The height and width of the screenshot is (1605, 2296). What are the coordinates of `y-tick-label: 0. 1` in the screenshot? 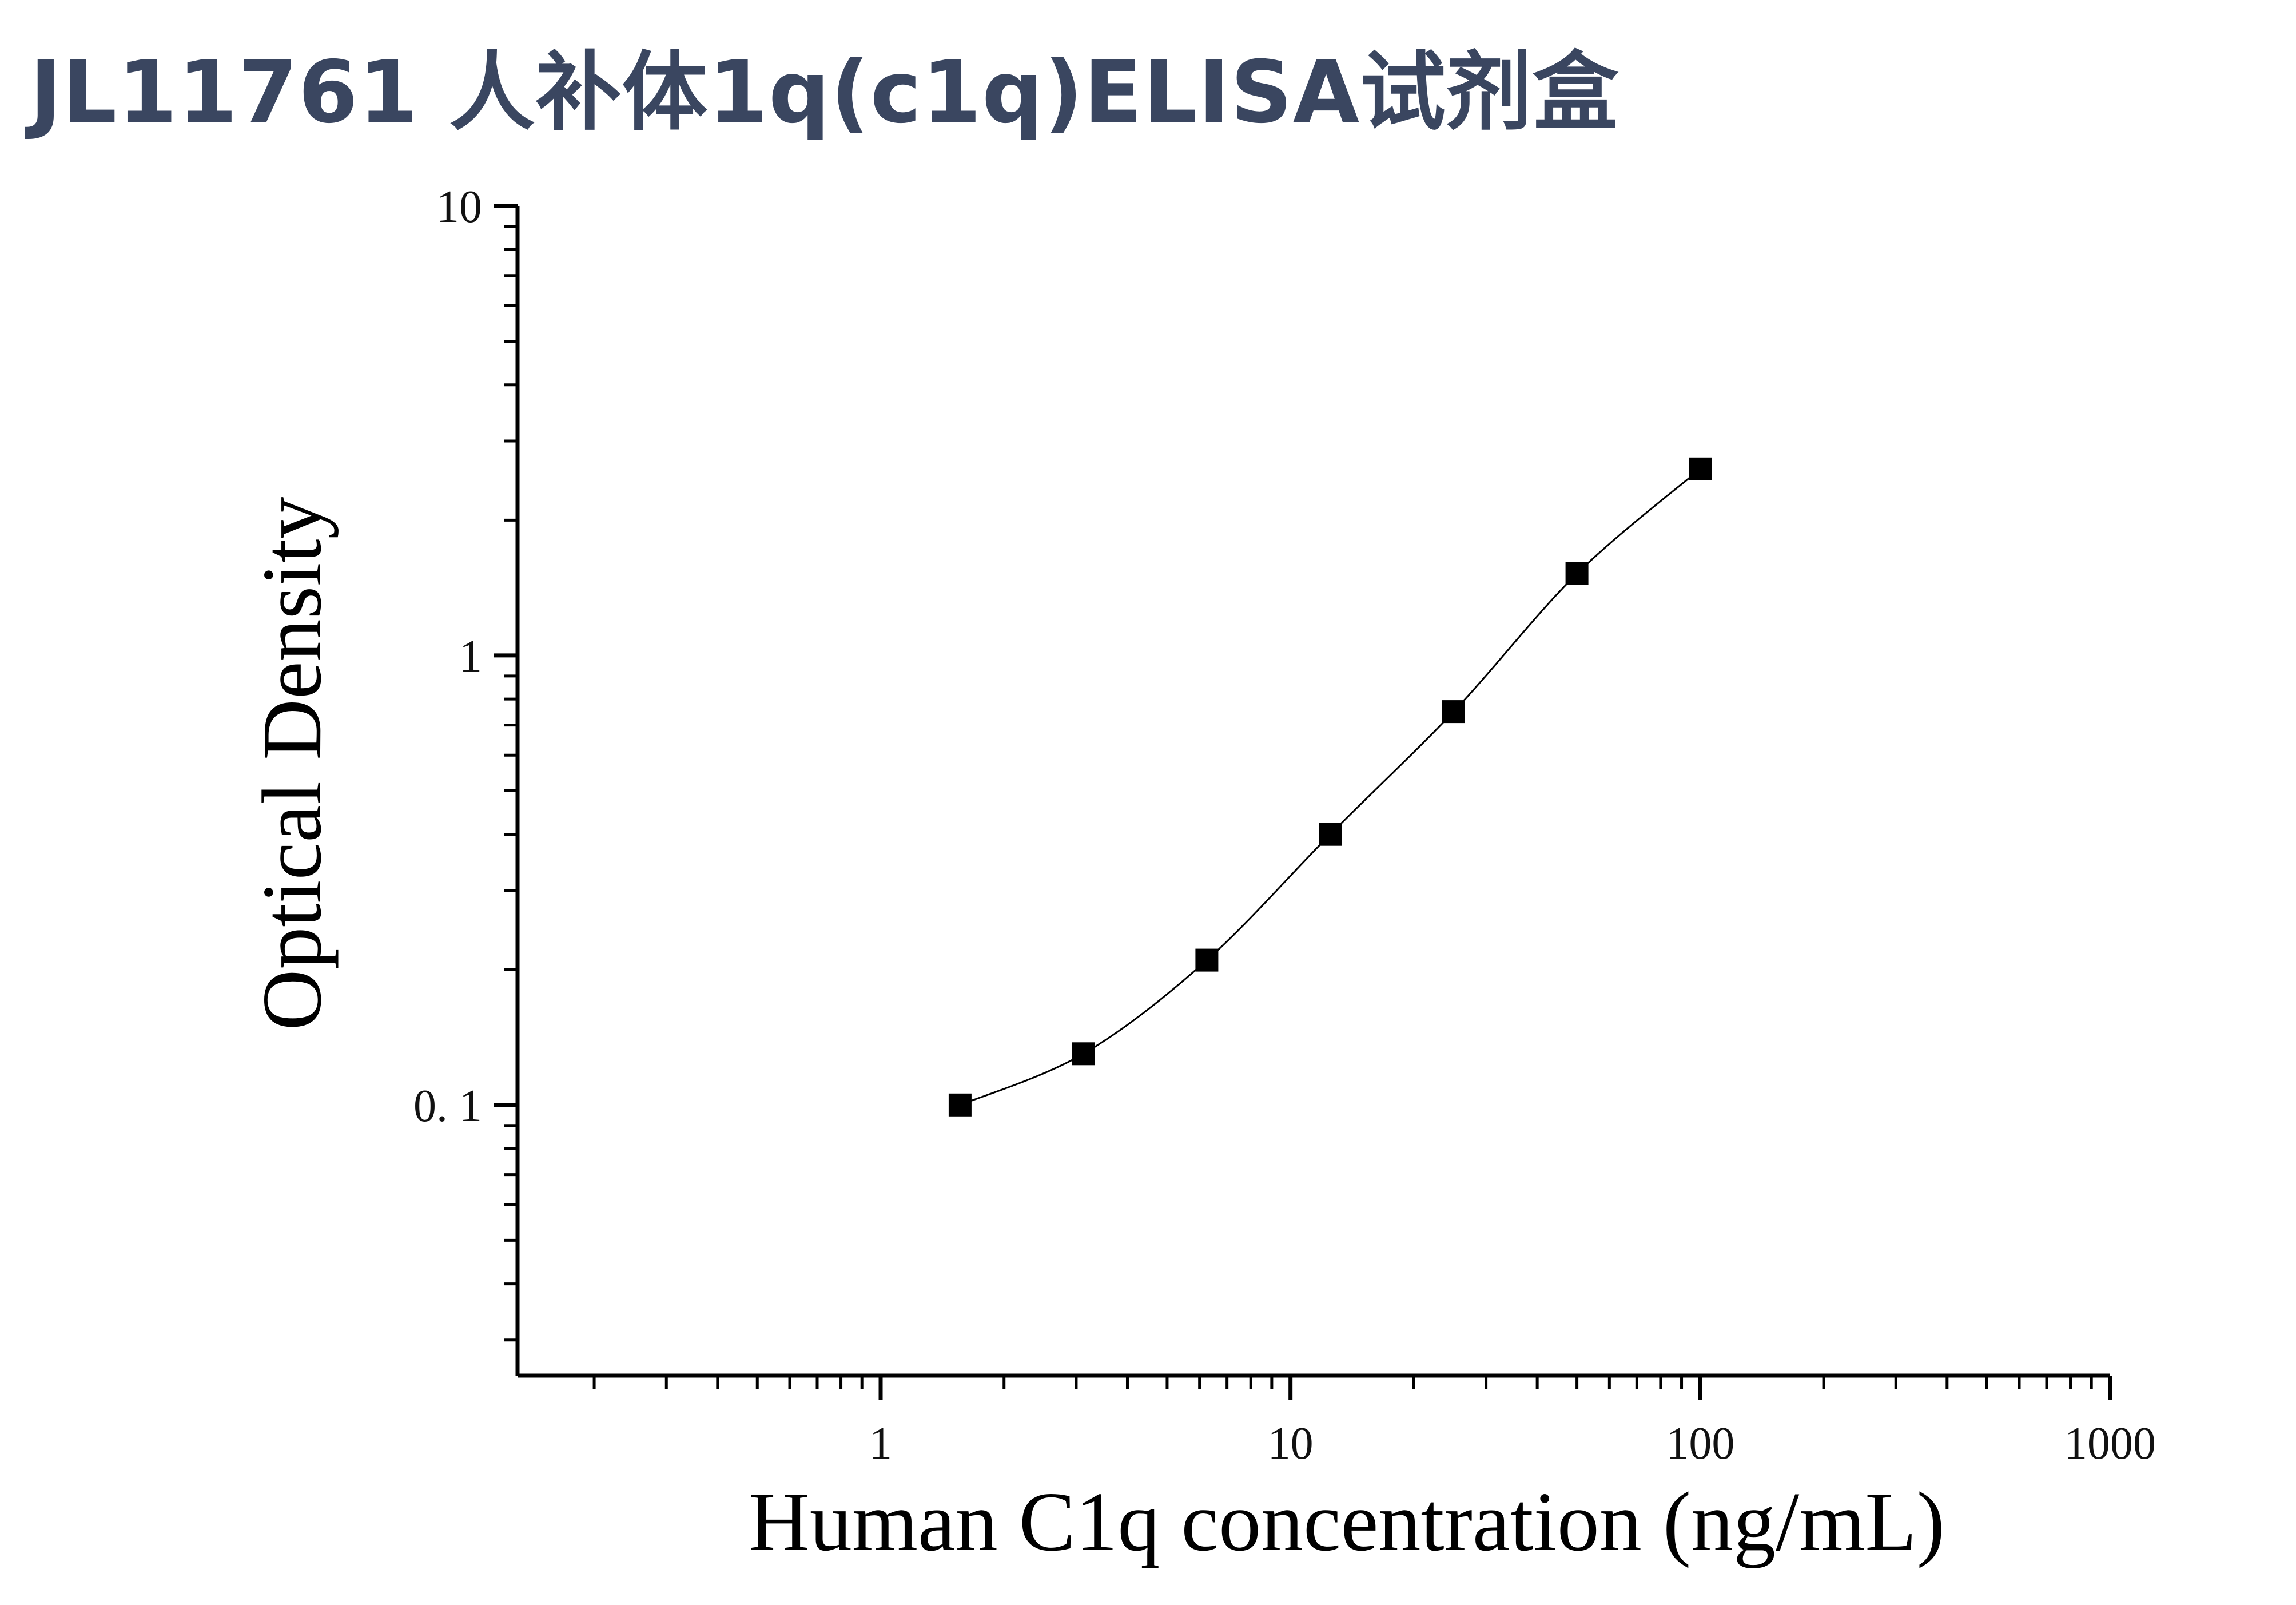 It's located at (447, 1106).